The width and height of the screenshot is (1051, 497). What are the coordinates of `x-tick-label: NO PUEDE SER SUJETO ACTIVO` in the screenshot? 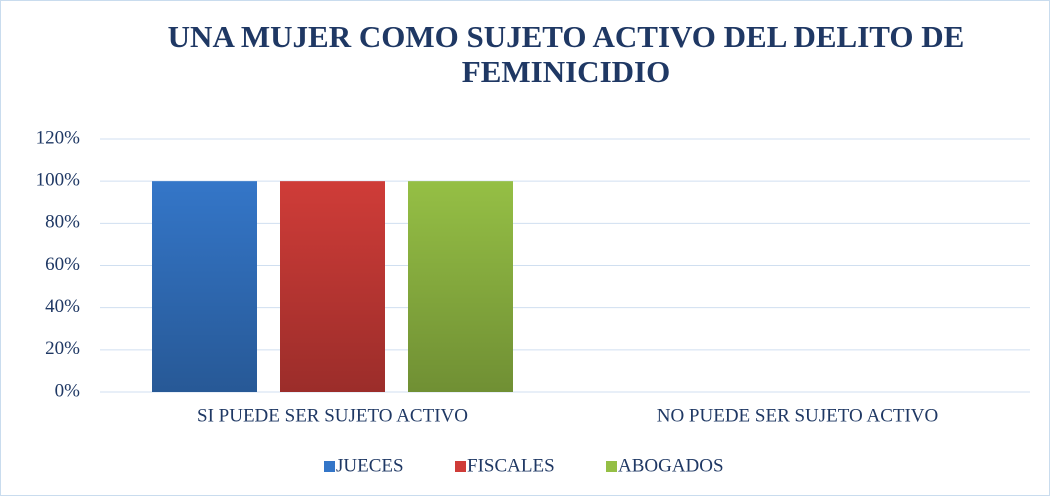 It's located at (798, 415).